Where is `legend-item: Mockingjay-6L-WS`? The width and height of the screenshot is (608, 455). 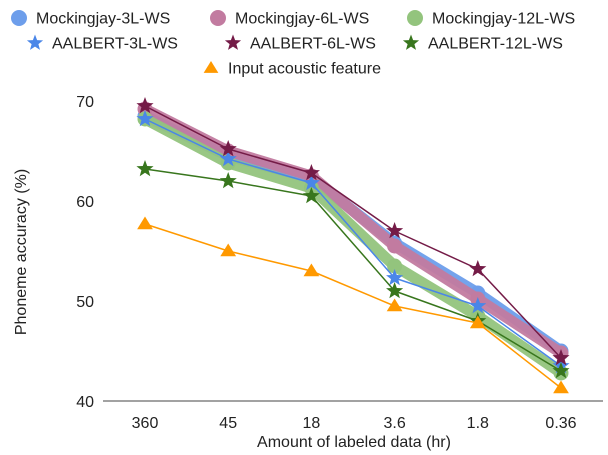
legend-item: Mockingjay-6L-WS is located at coordinates (289, 19).